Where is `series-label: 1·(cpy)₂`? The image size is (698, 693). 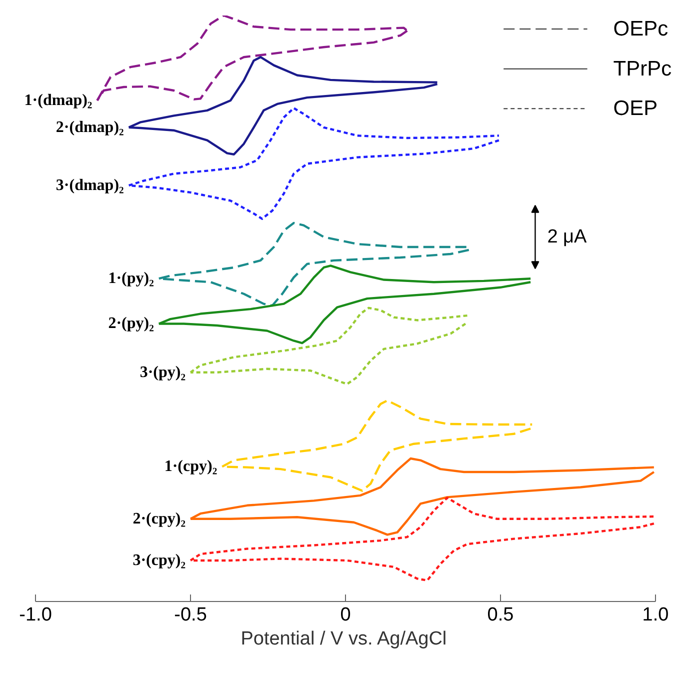
series-label: 1·(cpy)₂ is located at coordinates (191, 467).